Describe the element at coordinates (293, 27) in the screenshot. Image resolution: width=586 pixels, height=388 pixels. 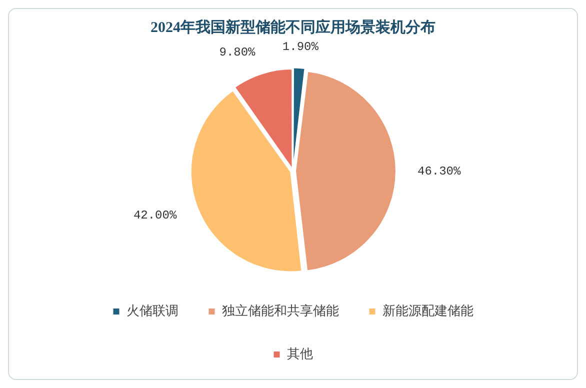
I see `chart-title: 2024年我国新型储能不同应用场景装机分布` at that location.